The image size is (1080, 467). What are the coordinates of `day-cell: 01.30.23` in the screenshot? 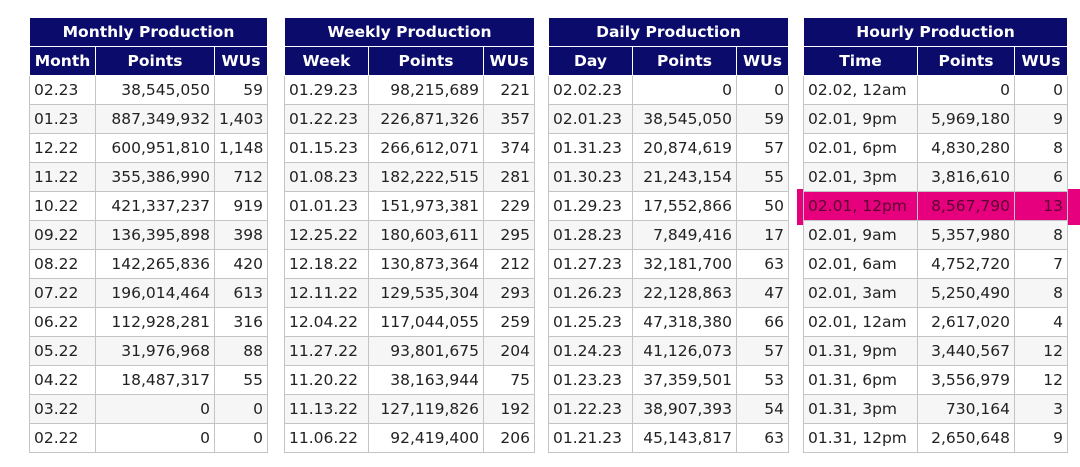 It's located at (590, 177).